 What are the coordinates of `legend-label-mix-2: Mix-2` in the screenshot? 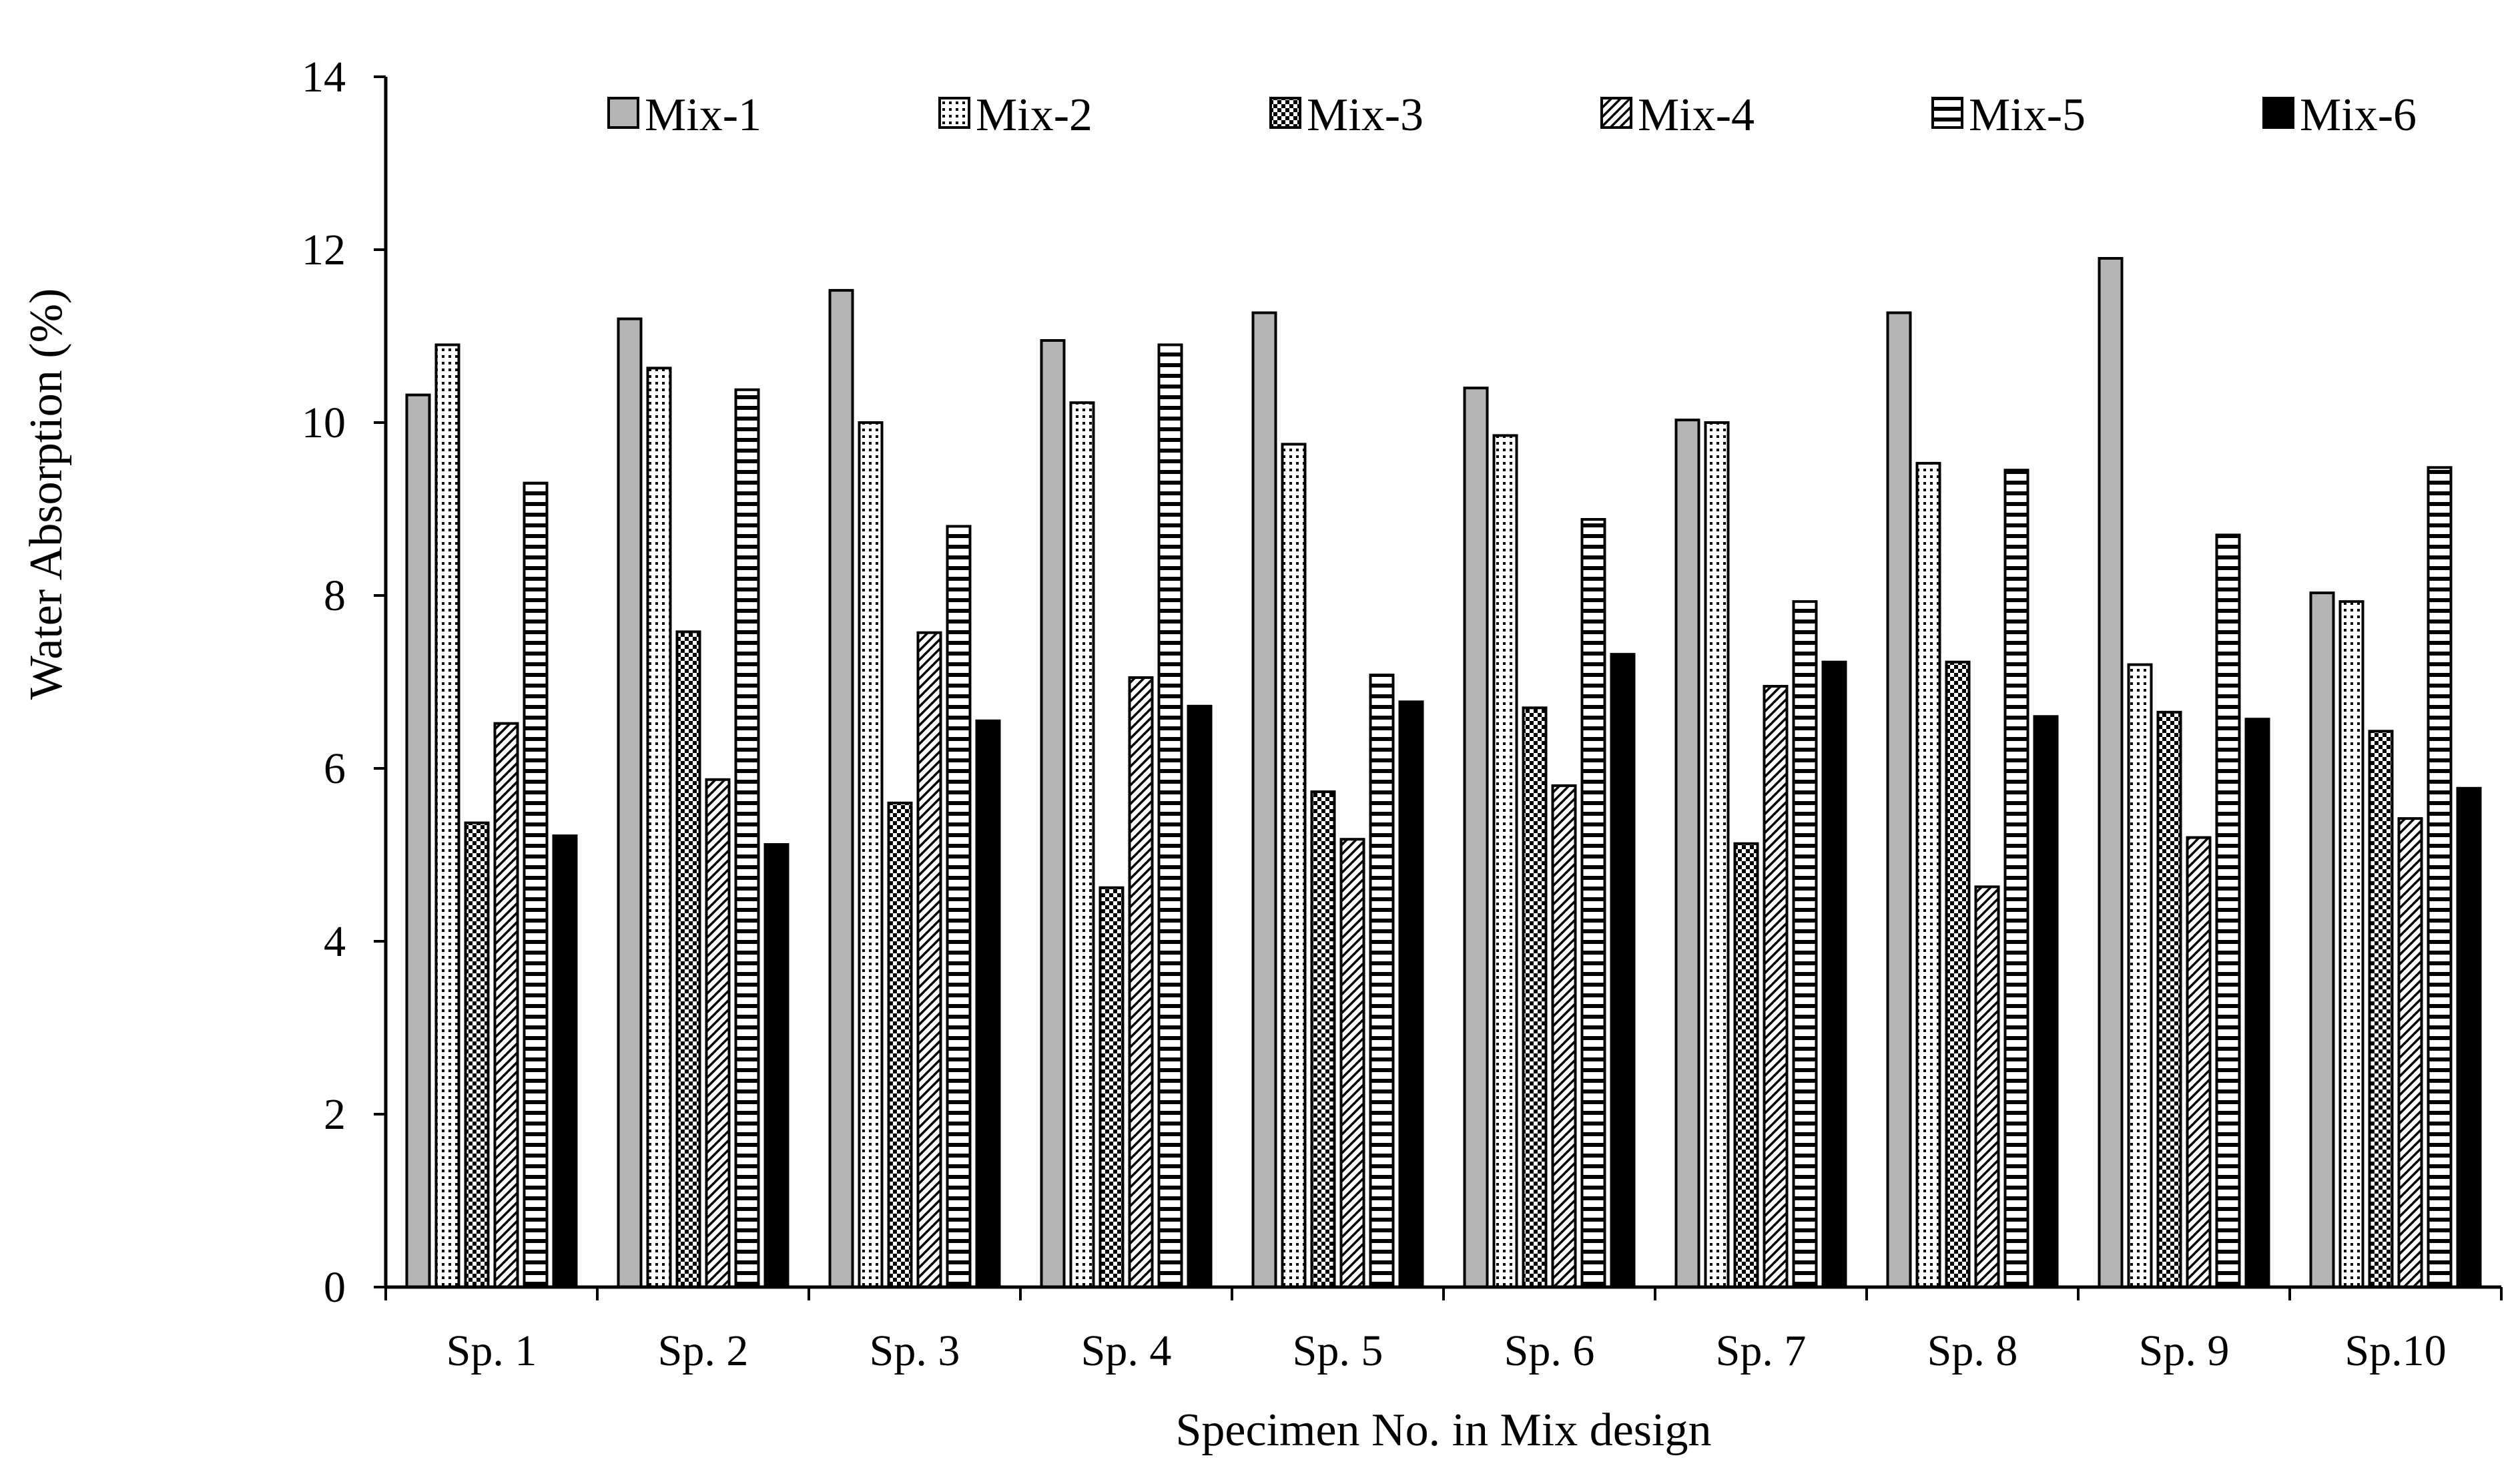 It's located at (1034, 115).